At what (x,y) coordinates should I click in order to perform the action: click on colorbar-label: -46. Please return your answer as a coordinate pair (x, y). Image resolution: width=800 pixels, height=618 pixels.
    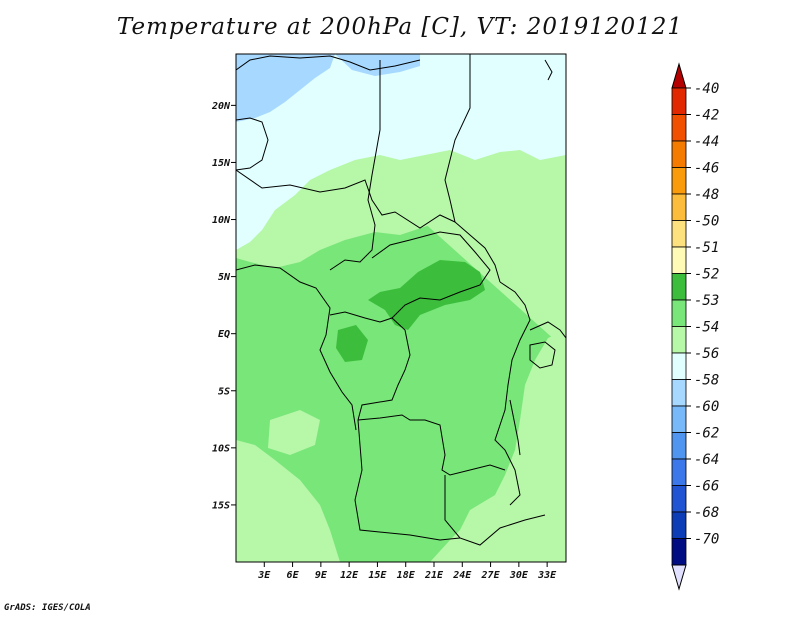
    Looking at the image, I should click on (706, 169).